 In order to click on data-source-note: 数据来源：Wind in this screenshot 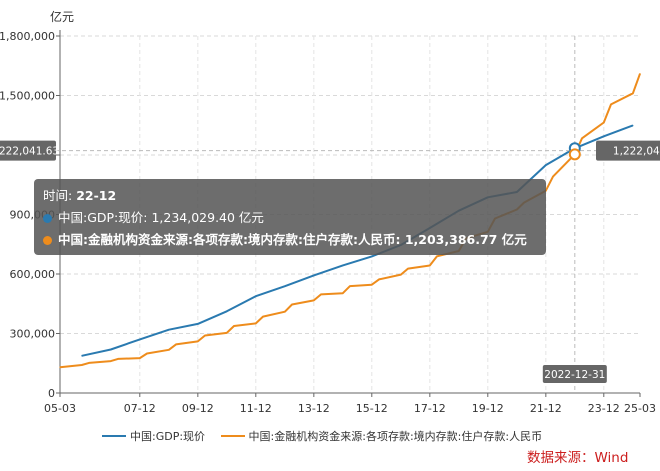, I will do `click(578, 458)`.